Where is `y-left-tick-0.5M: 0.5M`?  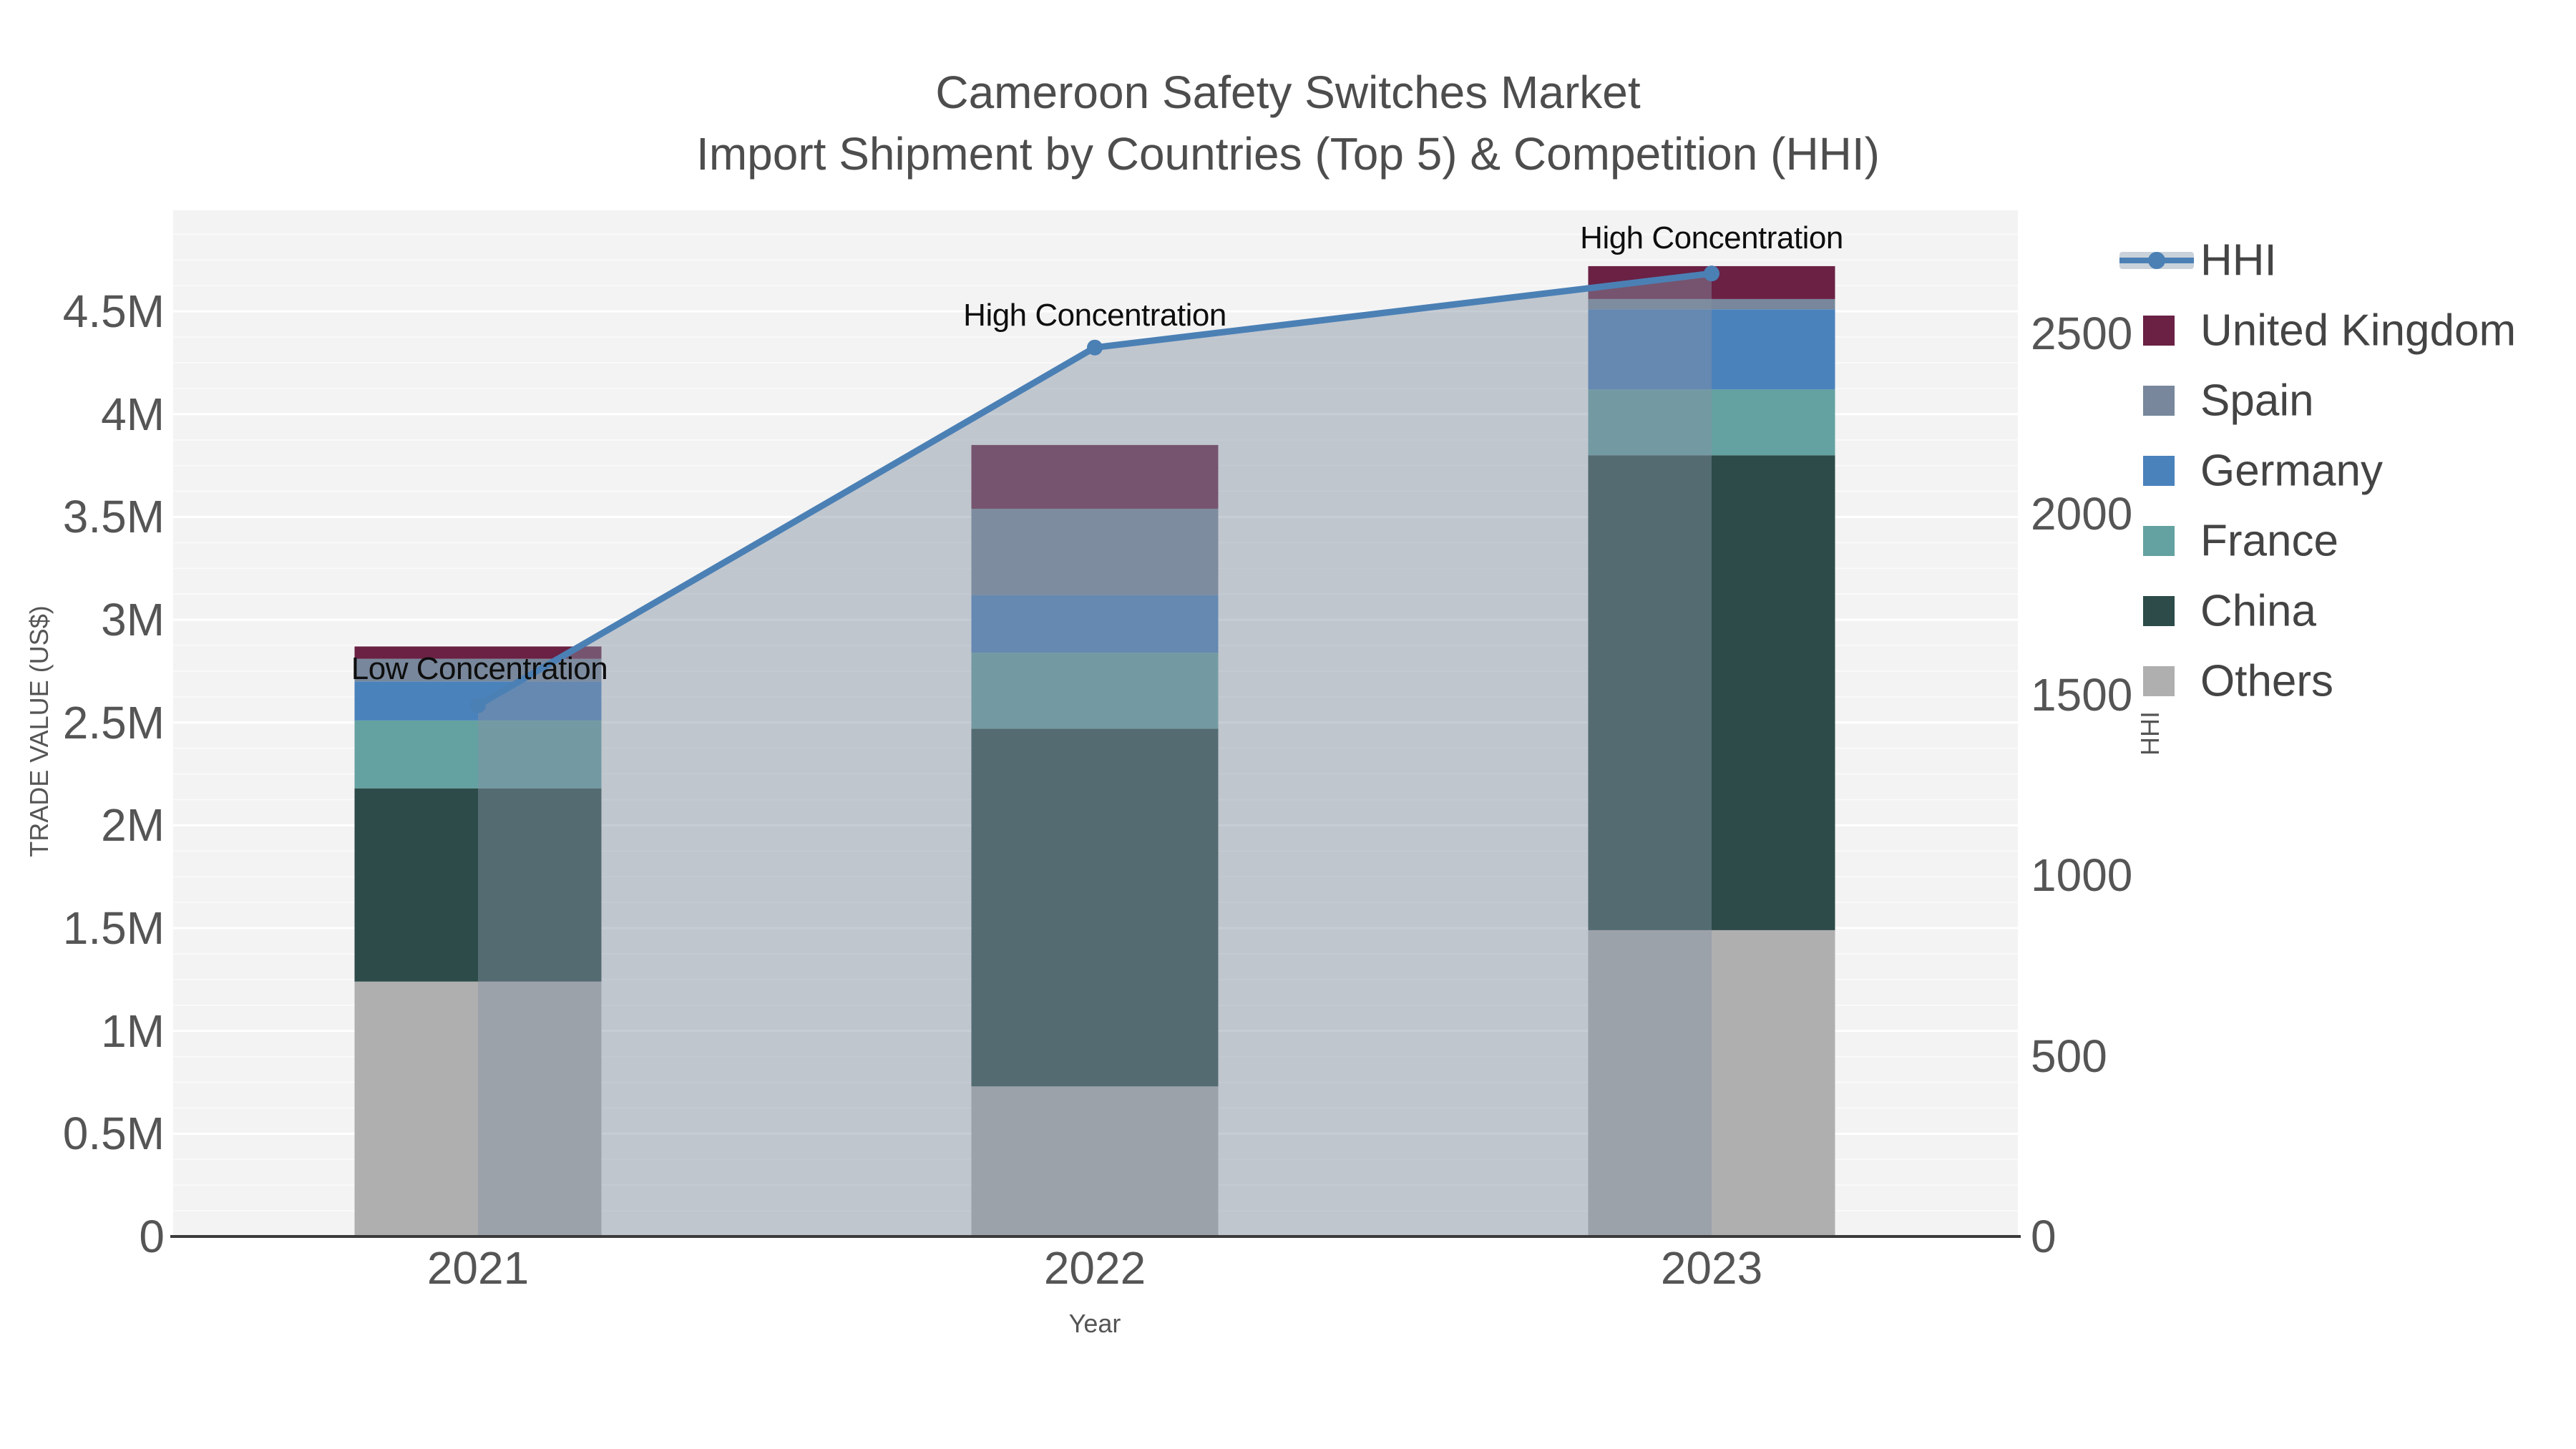
y-left-tick-0.5M: 0.5M is located at coordinates (113, 1134).